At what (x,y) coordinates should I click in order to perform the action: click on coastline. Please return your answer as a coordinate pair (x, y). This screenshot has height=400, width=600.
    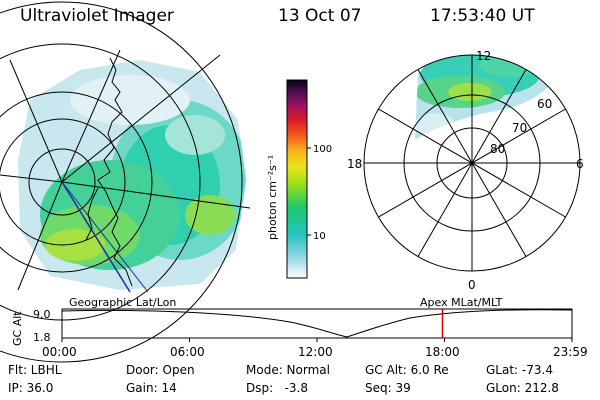
    Looking at the image, I should click on (115, 172).